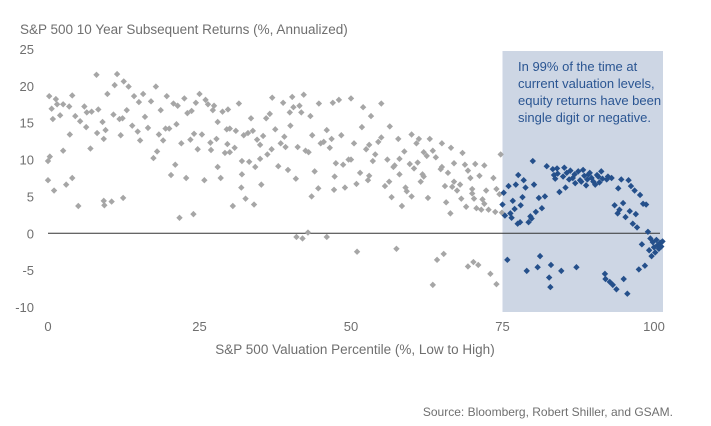  I want to click on y-tick-label: -10, so click(24, 307).